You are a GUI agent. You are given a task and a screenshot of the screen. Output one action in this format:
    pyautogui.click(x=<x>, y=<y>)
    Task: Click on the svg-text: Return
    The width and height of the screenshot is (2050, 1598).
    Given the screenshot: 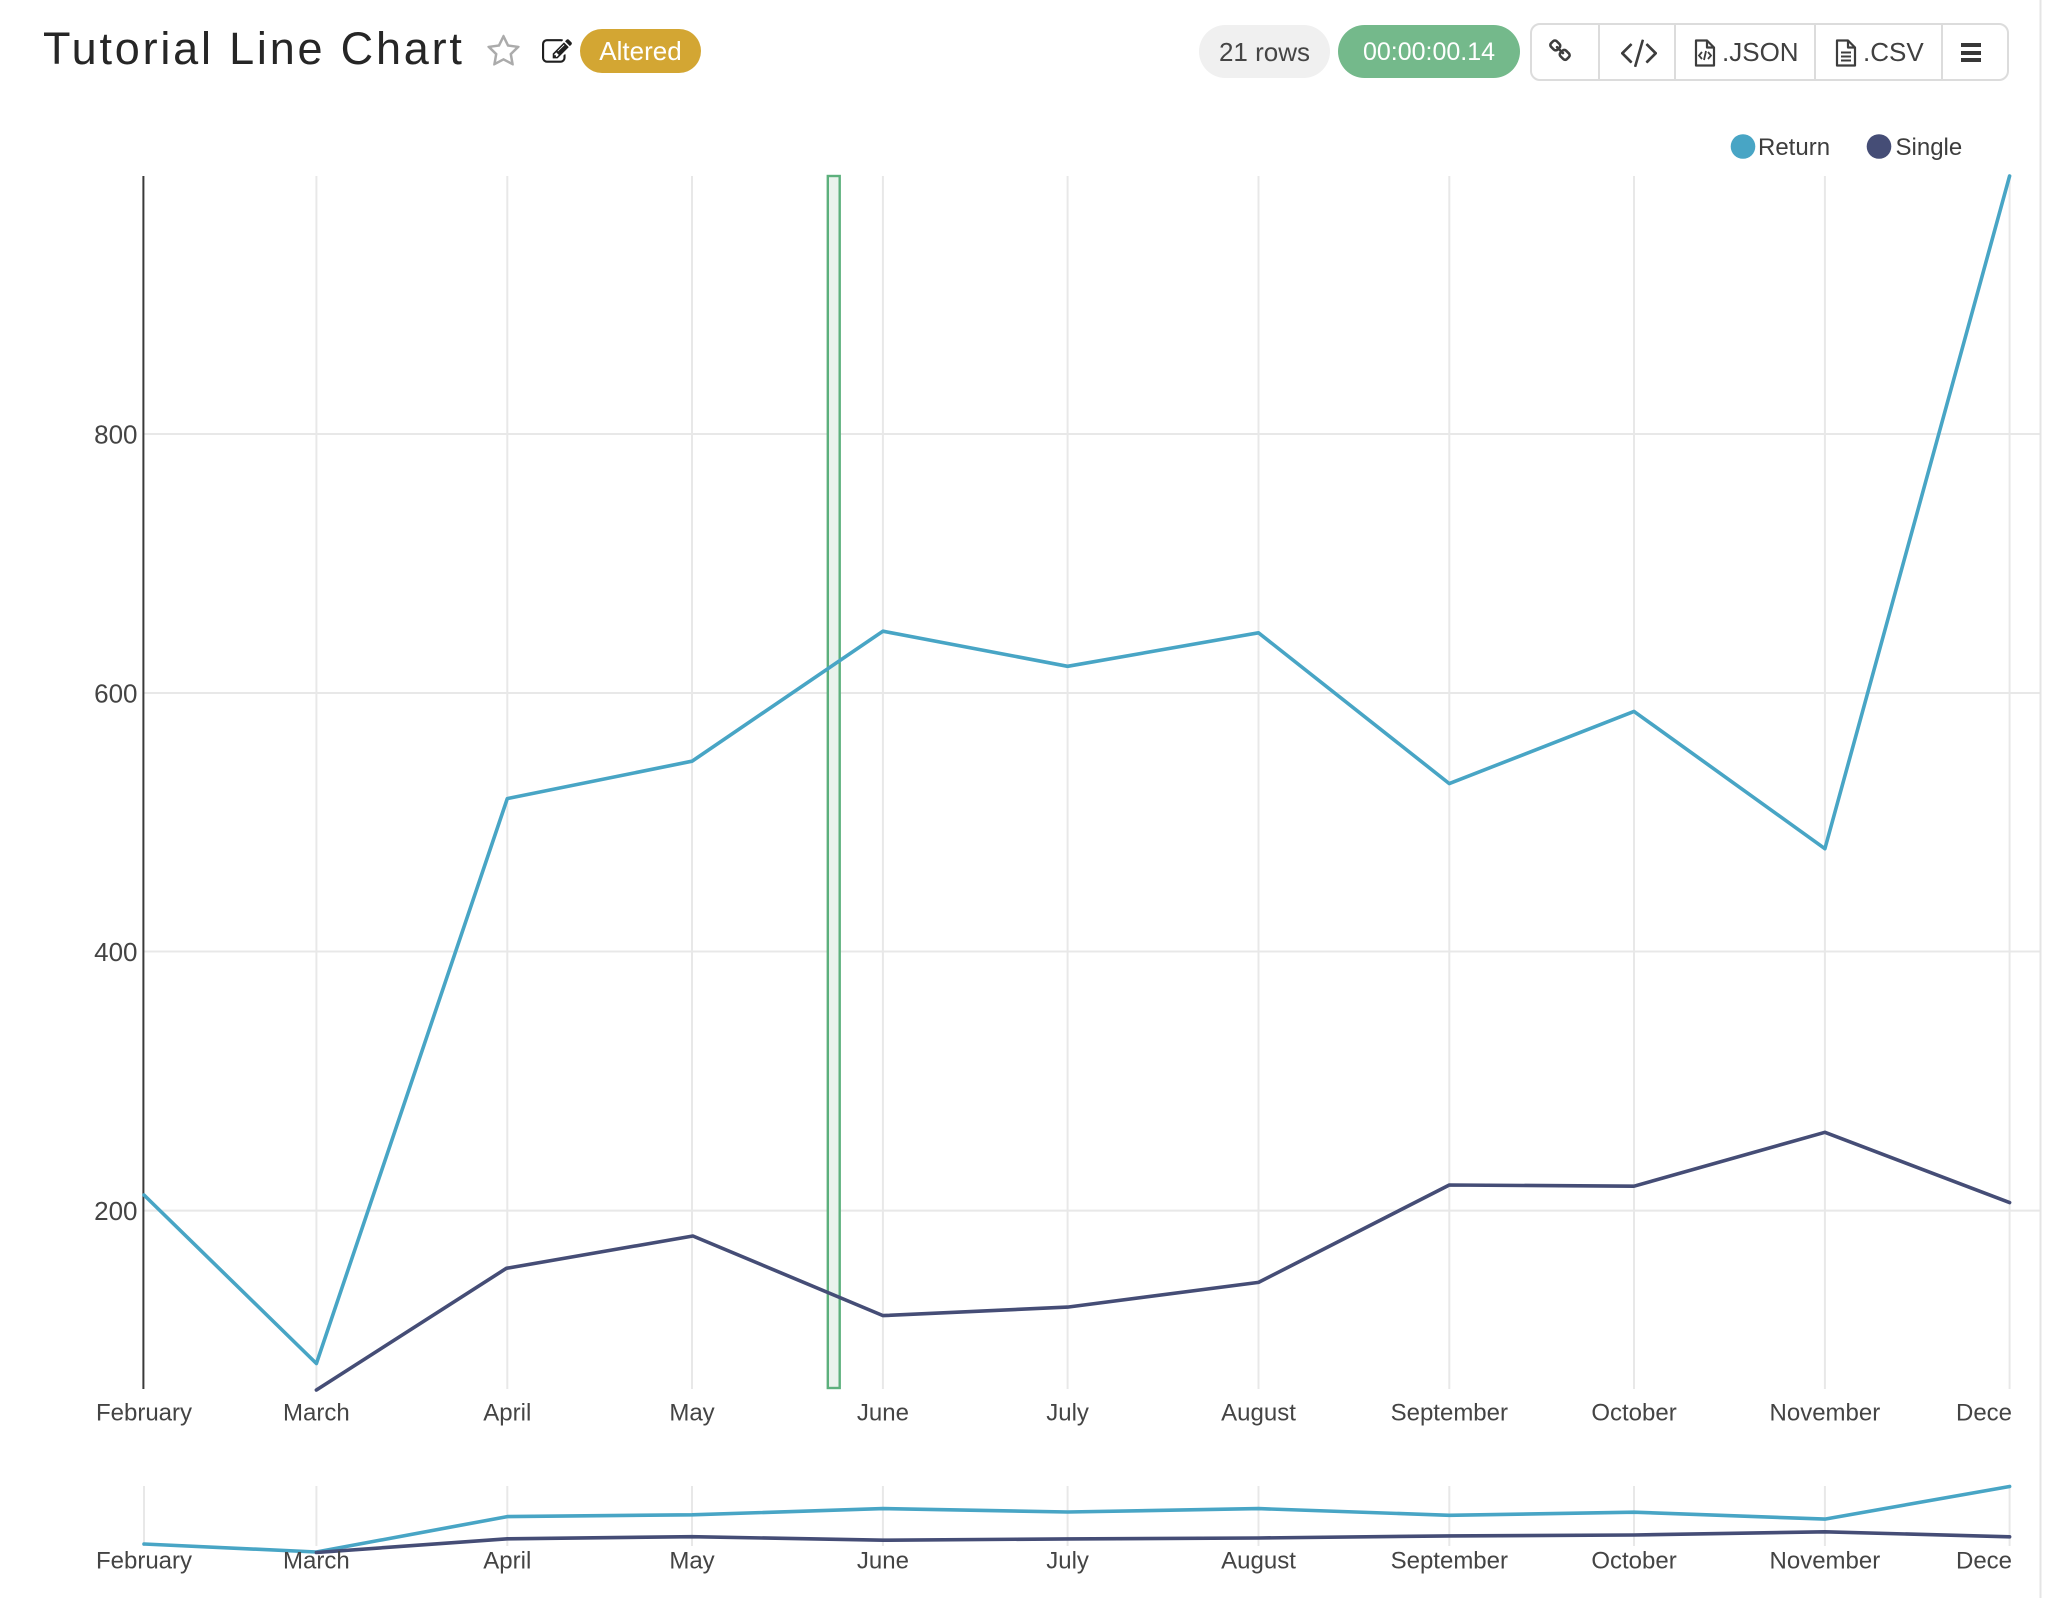 What is the action you would take?
    pyautogui.click(x=1794, y=147)
    